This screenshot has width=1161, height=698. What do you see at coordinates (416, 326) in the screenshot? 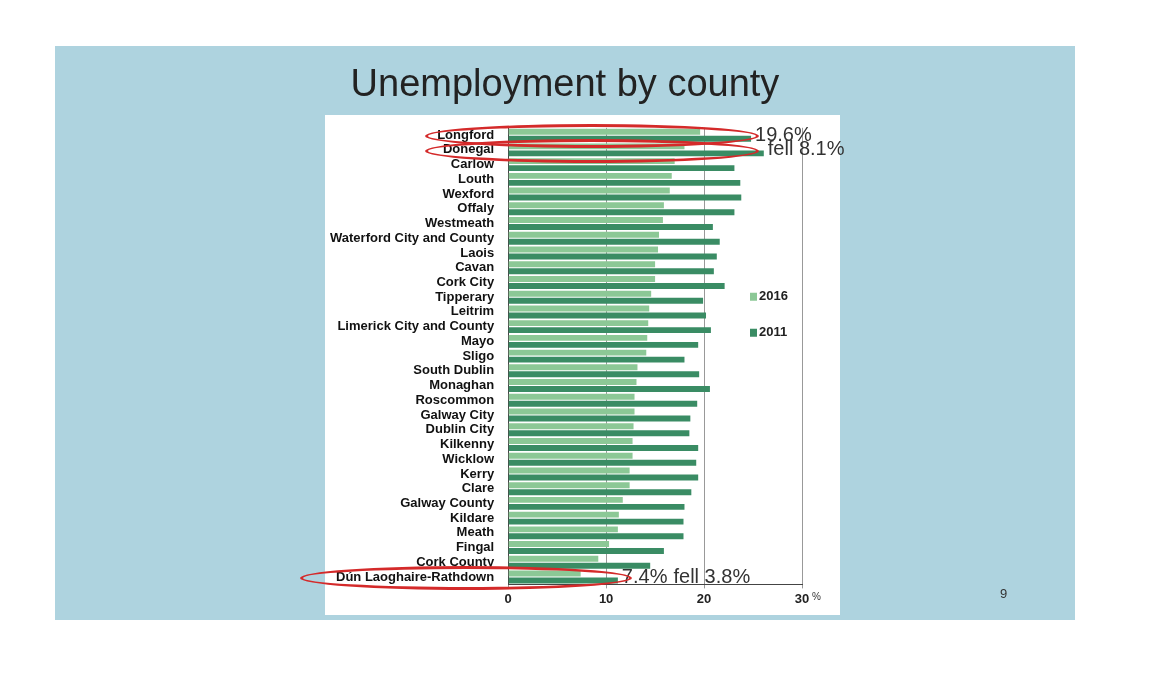
I see `y-tick-label: Limerick City and County` at bounding box center [416, 326].